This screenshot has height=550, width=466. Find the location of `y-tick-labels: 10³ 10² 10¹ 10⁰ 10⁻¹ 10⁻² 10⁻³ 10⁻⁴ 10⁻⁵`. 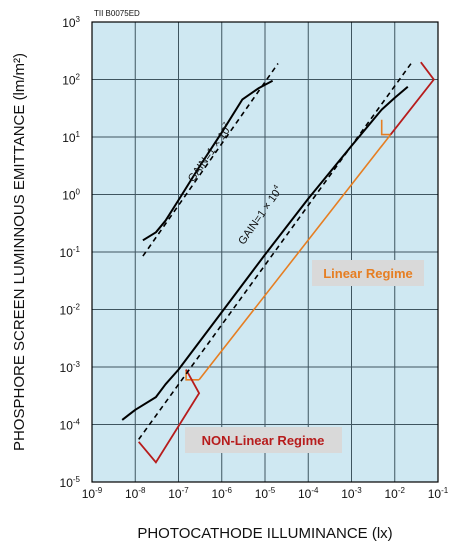

y-tick-labels: 10³ 10² 10¹ 10⁰ 10⁻¹ 10⁻² 10⁻³ 10⁻⁴ 10⁻⁵ is located at coordinates (70, 252).